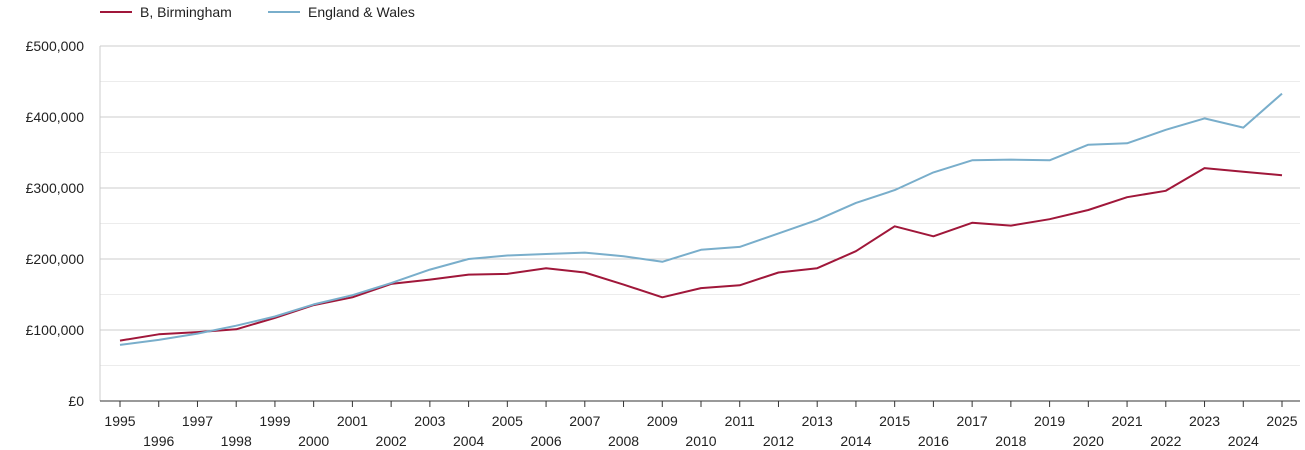  I want to click on x-tick-label: 2004, so click(468, 441).